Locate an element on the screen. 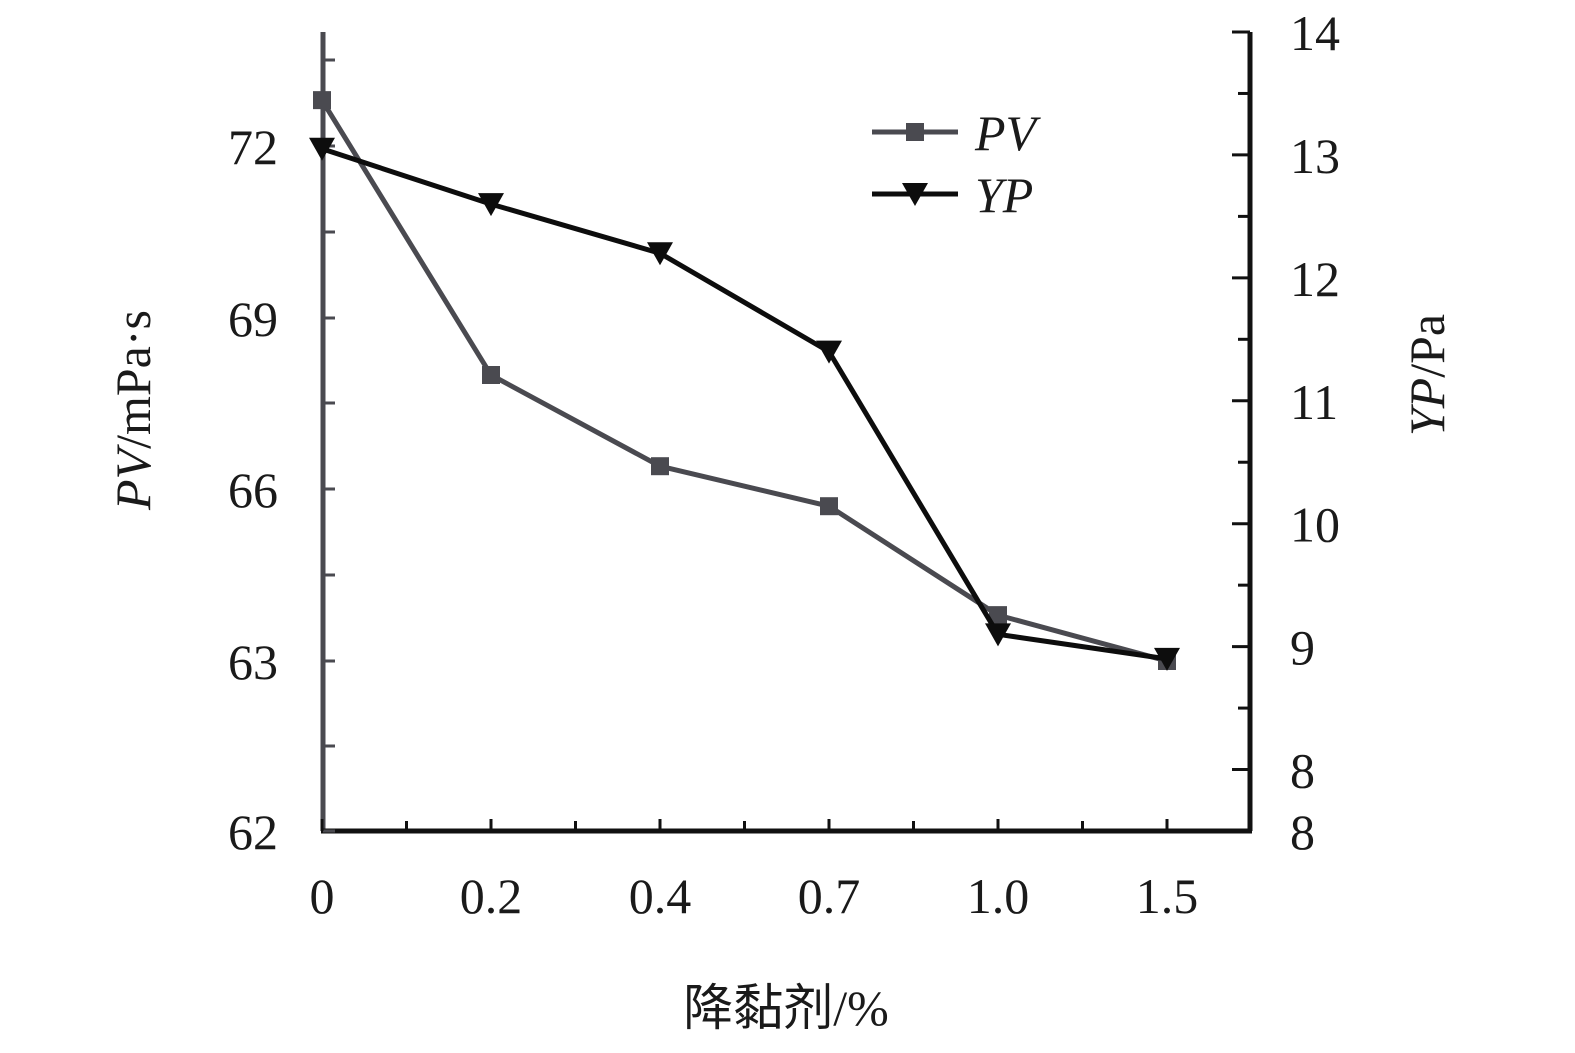 This screenshot has height=1053, width=1575. left-axis-tick-label: 72 is located at coordinates (253, 147).